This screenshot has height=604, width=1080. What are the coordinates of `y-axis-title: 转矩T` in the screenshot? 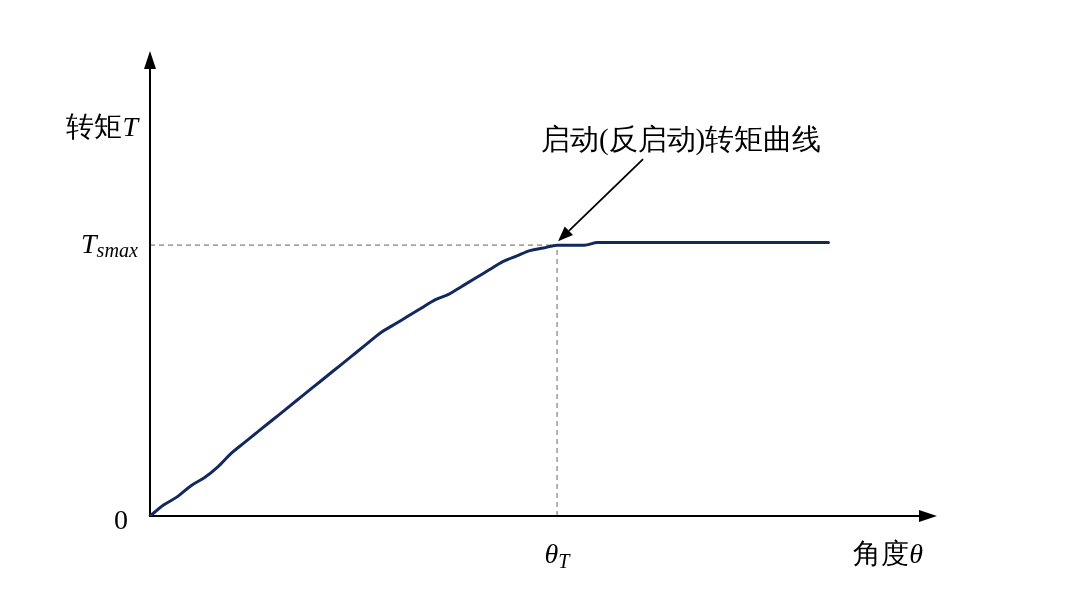 It's located at (103, 127).